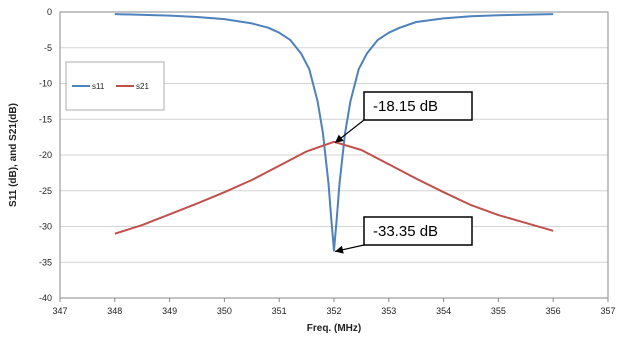 The image size is (626, 338). What do you see at coordinates (405, 231) in the screenshot?
I see `annotation-label: -33.35 dB` at bounding box center [405, 231].